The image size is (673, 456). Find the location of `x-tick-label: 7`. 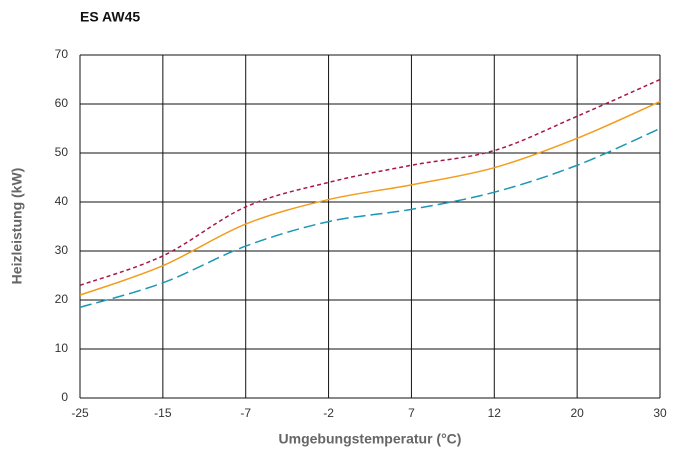

x-tick-label: 7 is located at coordinates (411, 413).